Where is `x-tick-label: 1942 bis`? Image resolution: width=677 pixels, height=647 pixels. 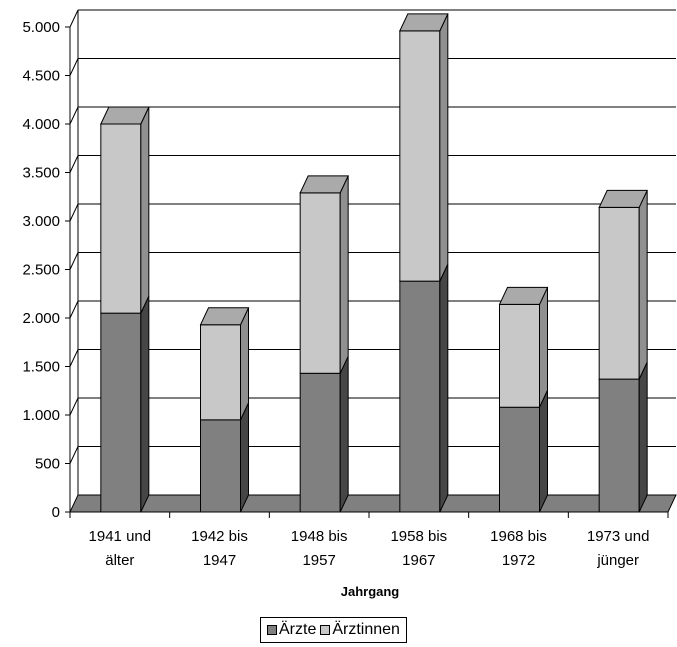
x-tick-label: 1942 bis is located at coordinates (219, 536).